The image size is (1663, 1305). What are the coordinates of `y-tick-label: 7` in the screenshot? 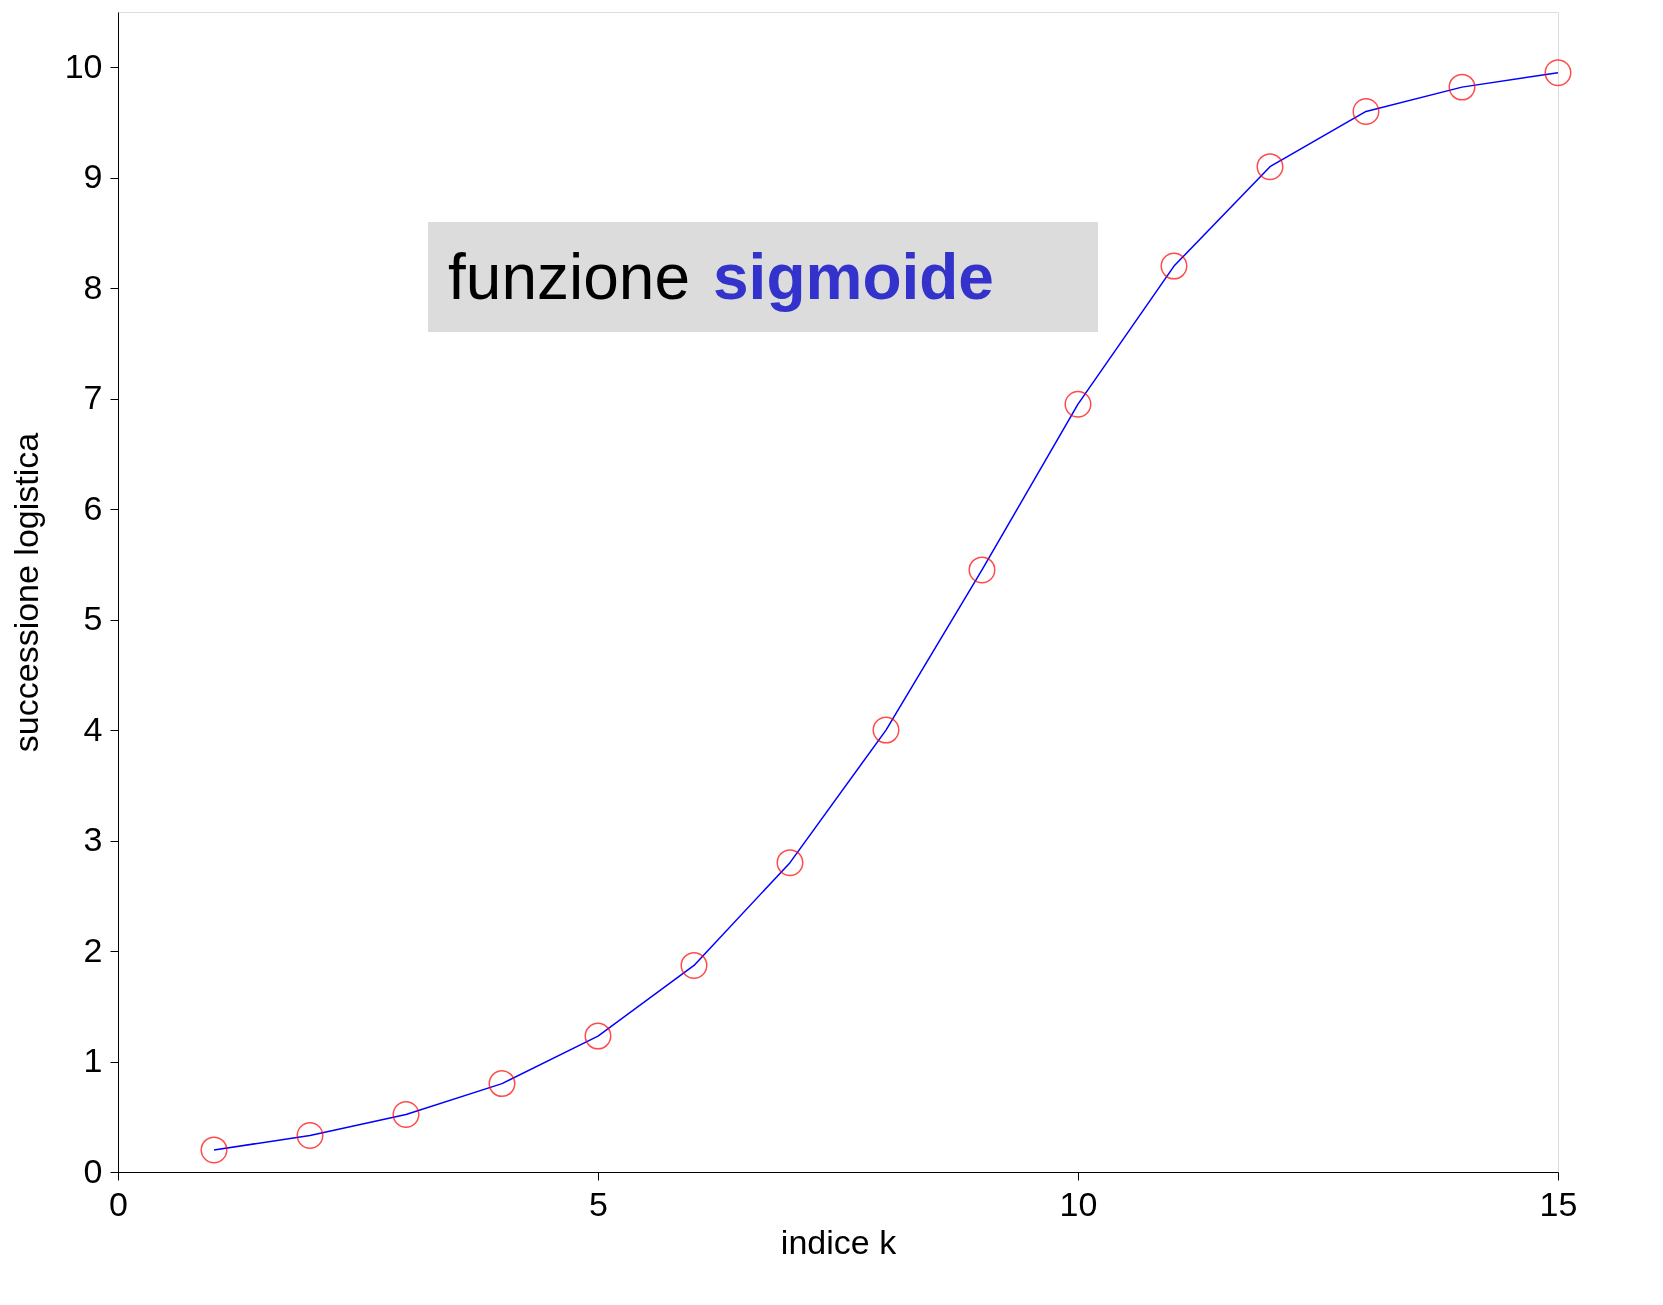 It's located at (93, 397).